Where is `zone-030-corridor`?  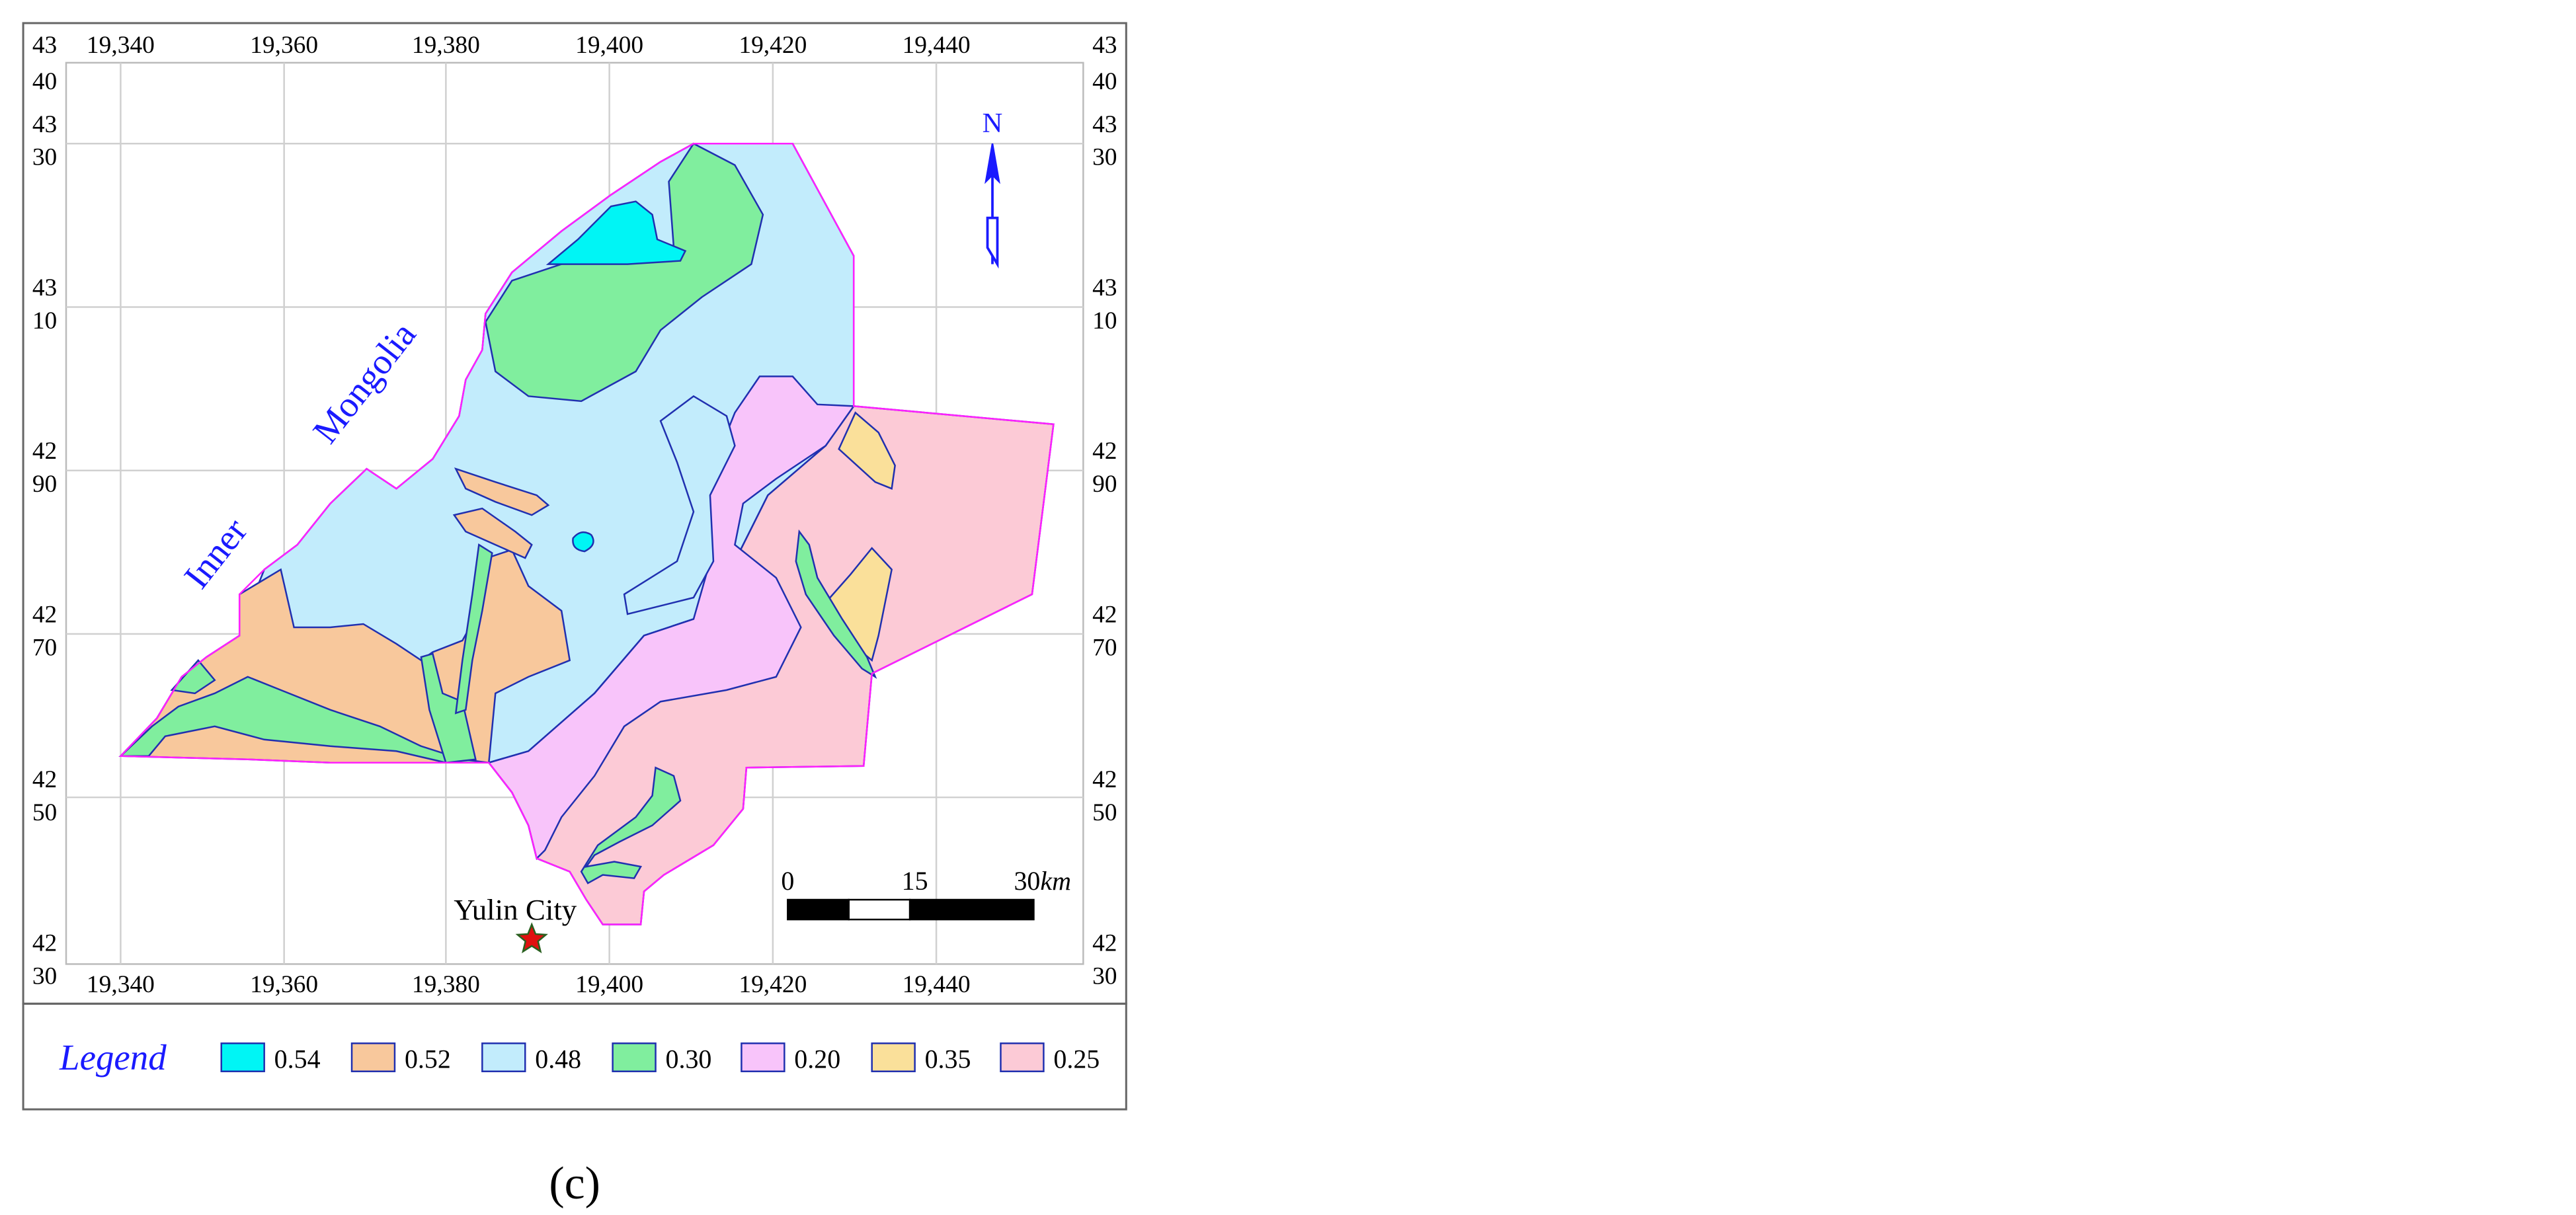 zone-030-corridor is located at coordinates (836, 604).